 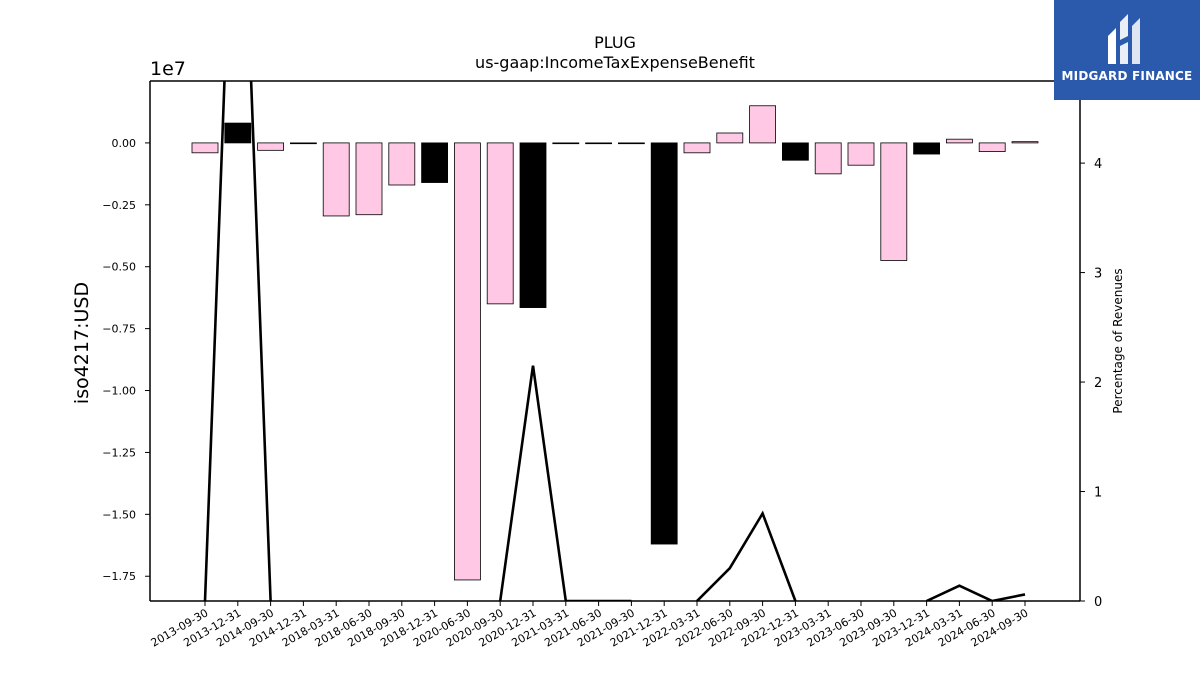 What do you see at coordinates (1127, 76) in the screenshot?
I see `logo-text: MIDGARD FINANCE` at bounding box center [1127, 76].